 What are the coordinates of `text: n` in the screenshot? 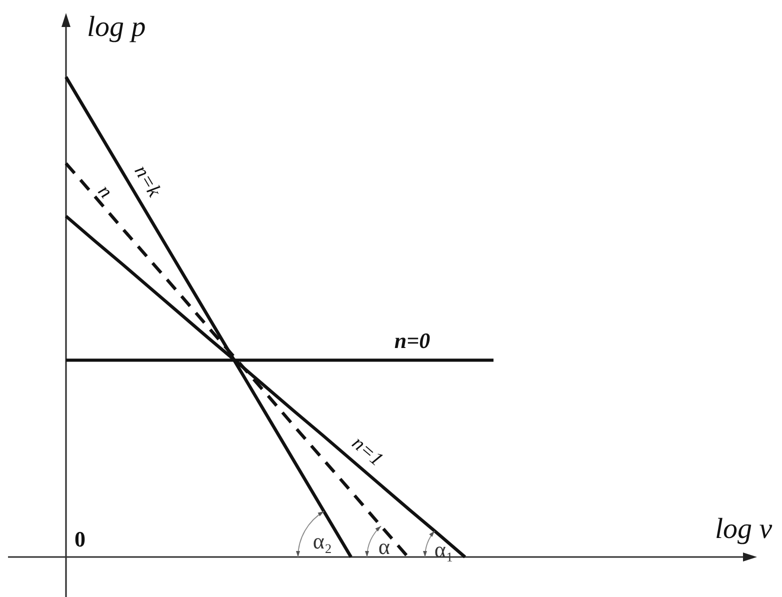 It's located at (105, 191).